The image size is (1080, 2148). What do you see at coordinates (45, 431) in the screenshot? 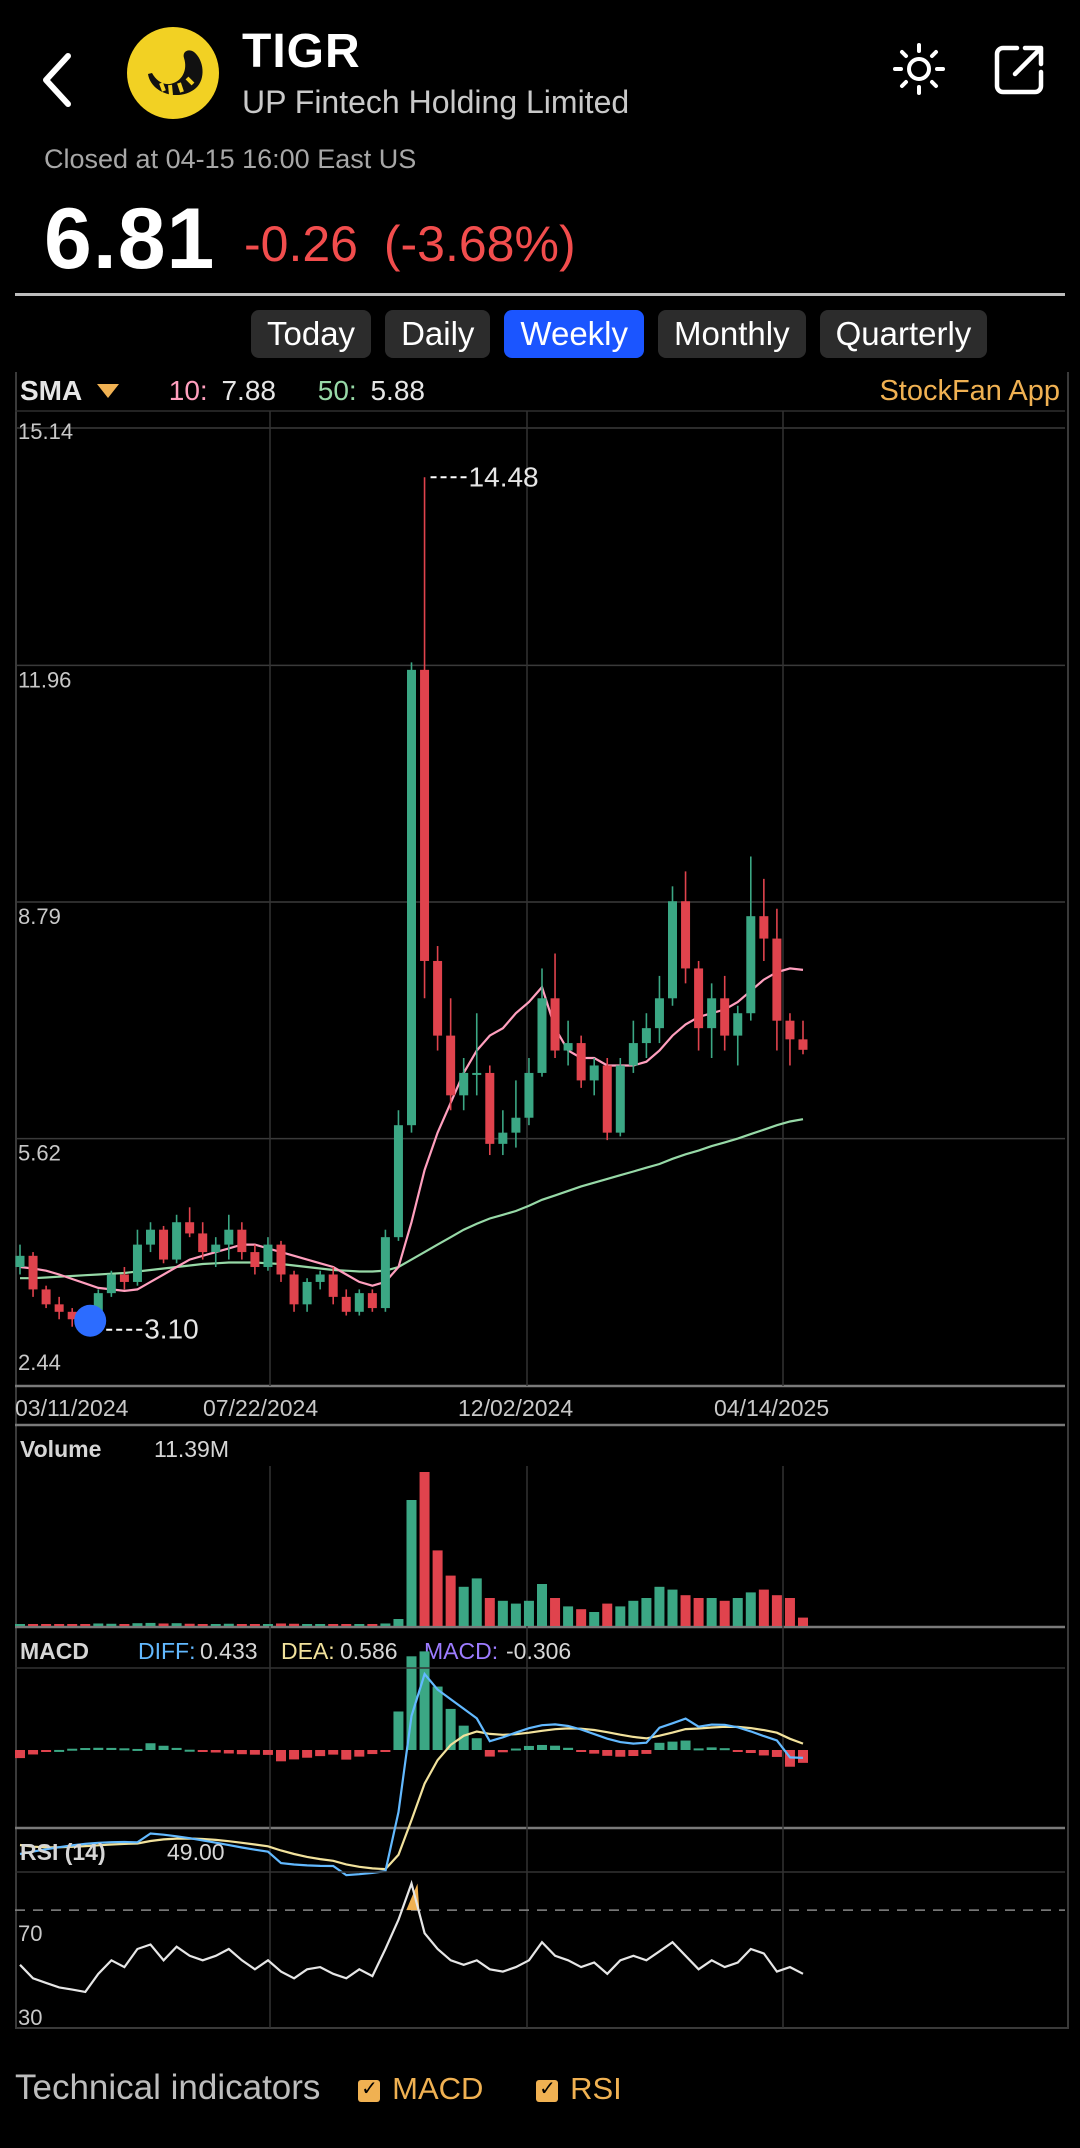
I see `price-tick-label: 15.14` at bounding box center [45, 431].